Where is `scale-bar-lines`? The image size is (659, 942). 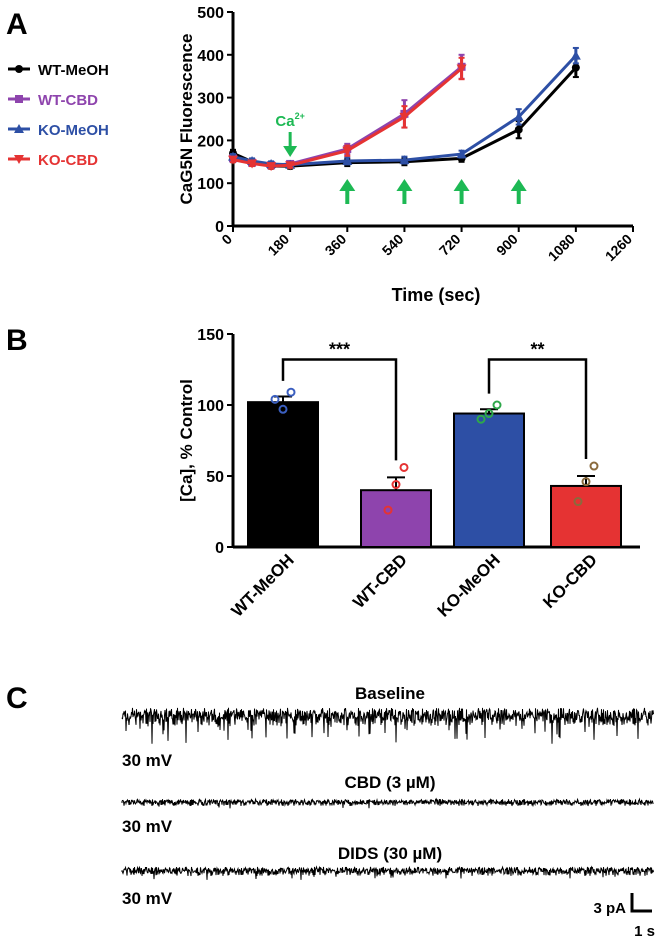 scale-bar-lines is located at coordinates (641, 903).